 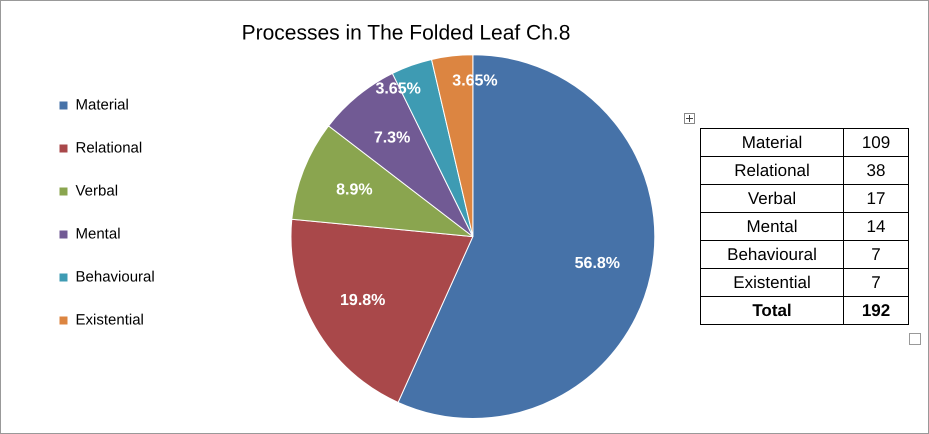 What do you see at coordinates (876, 170) in the screenshot?
I see `data-label: 38` at bounding box center [876, 170].